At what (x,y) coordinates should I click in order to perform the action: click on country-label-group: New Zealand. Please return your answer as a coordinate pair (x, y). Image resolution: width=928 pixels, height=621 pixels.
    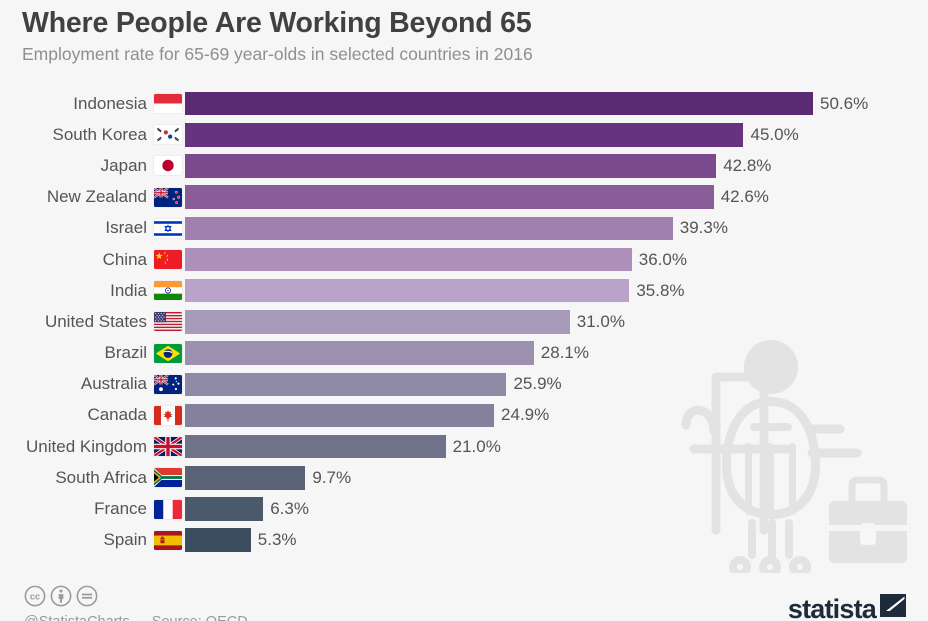
    Looking at the image, I should click on (92, 197).